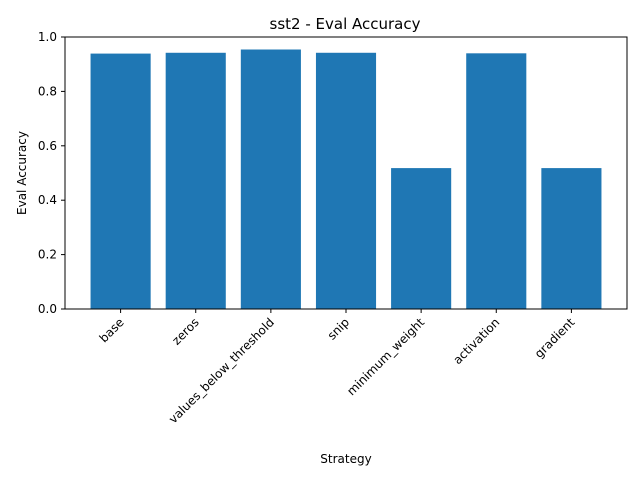 Image resolution: width=640 pixels, height=480 pixels. Describe the element at coordinates (185, 331) in the screenshot. I see `x-tick-label: zeros` at that location.